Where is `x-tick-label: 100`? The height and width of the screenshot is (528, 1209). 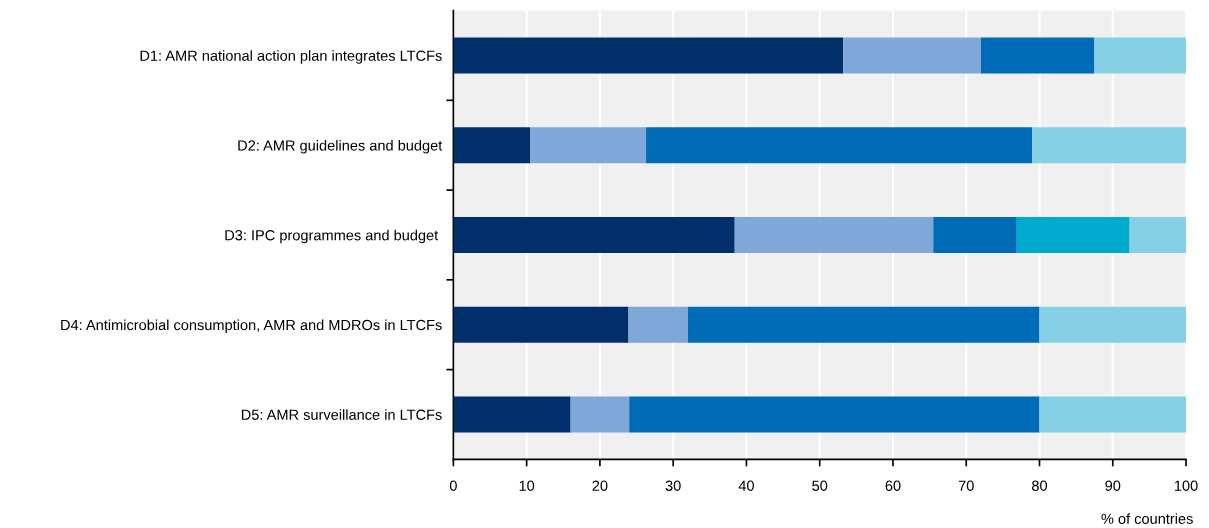 x-tick-label: 100 is located at coordinates (1186, 485).